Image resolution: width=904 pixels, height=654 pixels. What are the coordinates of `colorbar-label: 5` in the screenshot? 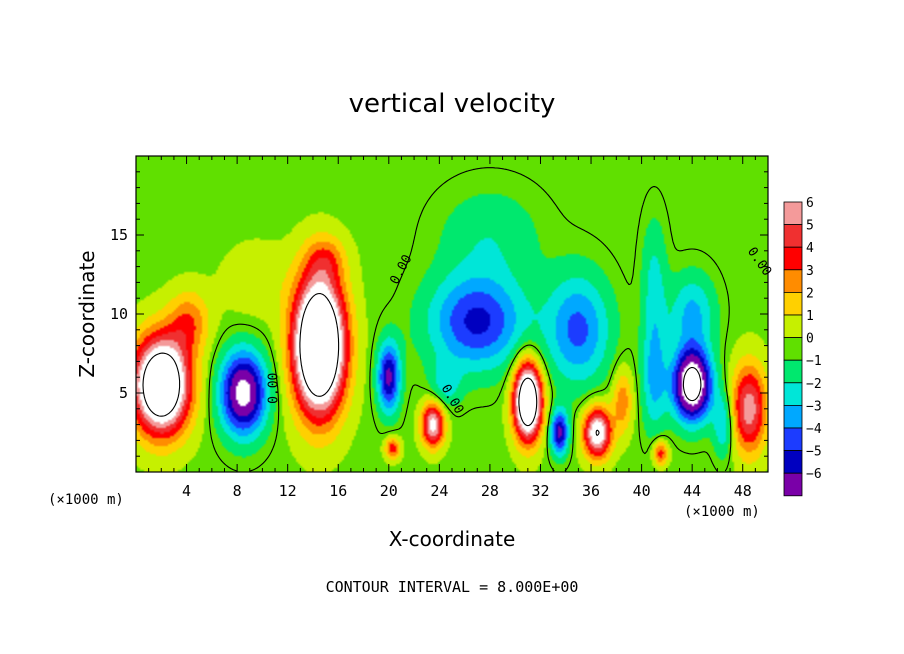 It's located at (810, 226).